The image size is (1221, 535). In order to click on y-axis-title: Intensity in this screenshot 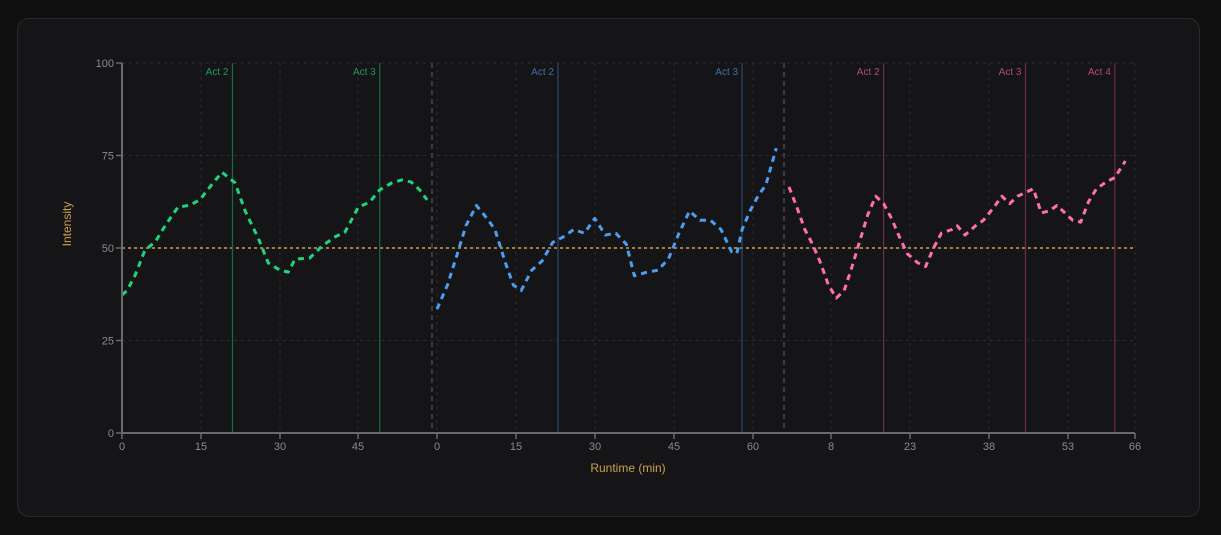, I will do `click(67, 224)`.